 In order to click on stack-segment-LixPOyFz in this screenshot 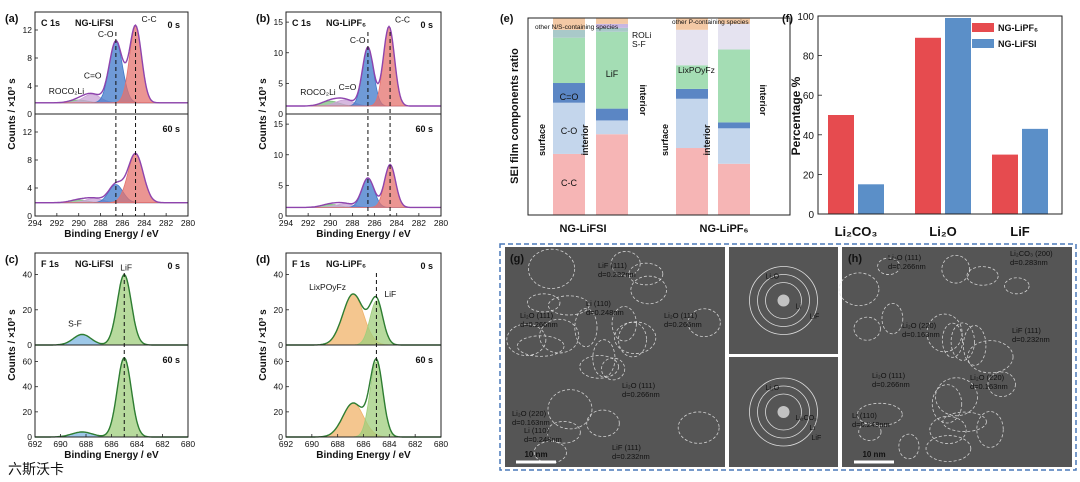, I will do `click(734, 36)`.